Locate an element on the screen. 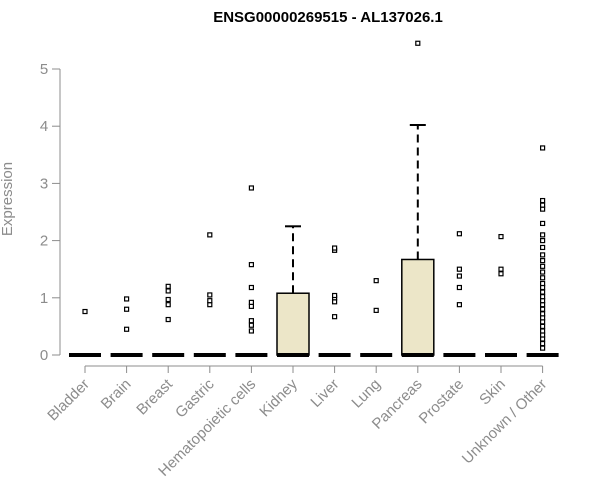 This screenshot has height=500, width=600. y-axis: 0 1 2 3 4 5 is located at coordinates (50, 212).